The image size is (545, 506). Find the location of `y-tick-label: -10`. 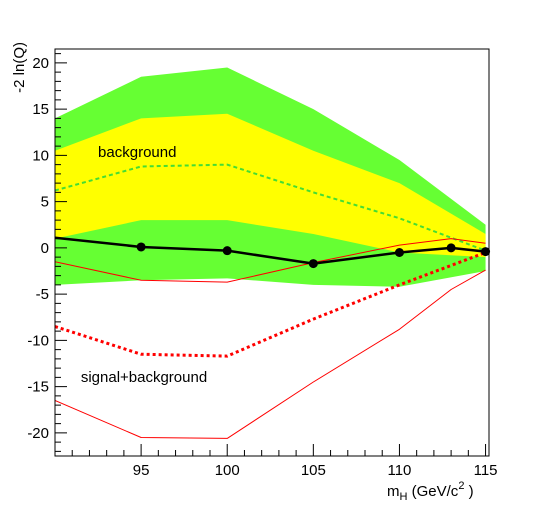

y-tick-label: -10 is located at coordinates (38, 340).